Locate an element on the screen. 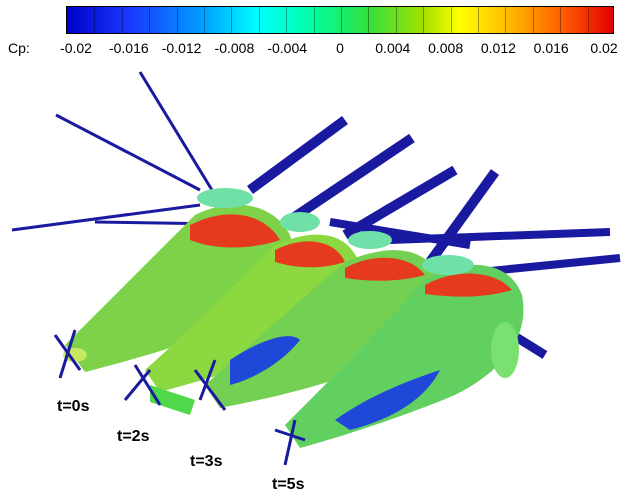  colorbar-tick-label: 0.016 is located at coordinates (551, 48).